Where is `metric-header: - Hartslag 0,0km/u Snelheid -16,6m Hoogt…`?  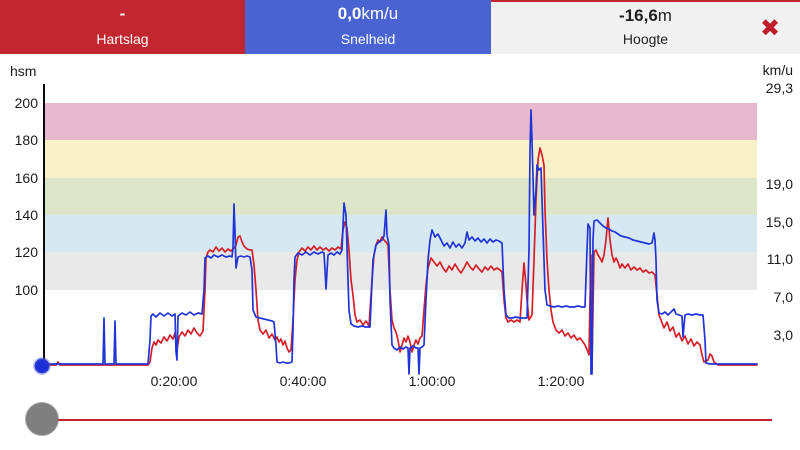 metric-header: - Hartslag 0,0km/u Snelheid -16,6m Hoogt… is located at coordinates (400, 27).